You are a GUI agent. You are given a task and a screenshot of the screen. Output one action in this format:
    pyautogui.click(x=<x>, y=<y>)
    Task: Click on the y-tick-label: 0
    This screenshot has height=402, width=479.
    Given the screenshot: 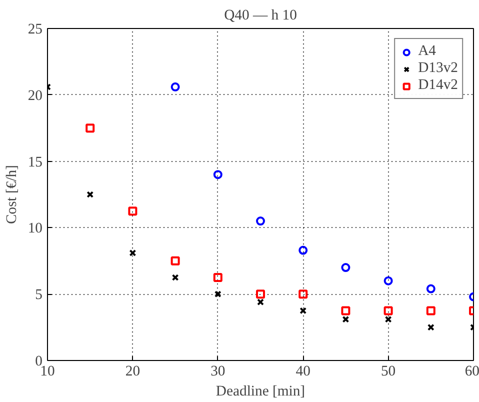 What is the action you would take?
    pyautogui.click(x=38, y=362)
    